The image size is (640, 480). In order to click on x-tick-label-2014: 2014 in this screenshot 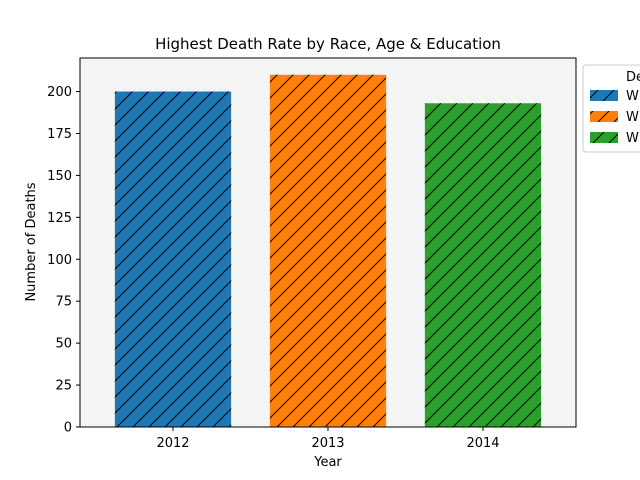, I will do `click(482, 443)`.